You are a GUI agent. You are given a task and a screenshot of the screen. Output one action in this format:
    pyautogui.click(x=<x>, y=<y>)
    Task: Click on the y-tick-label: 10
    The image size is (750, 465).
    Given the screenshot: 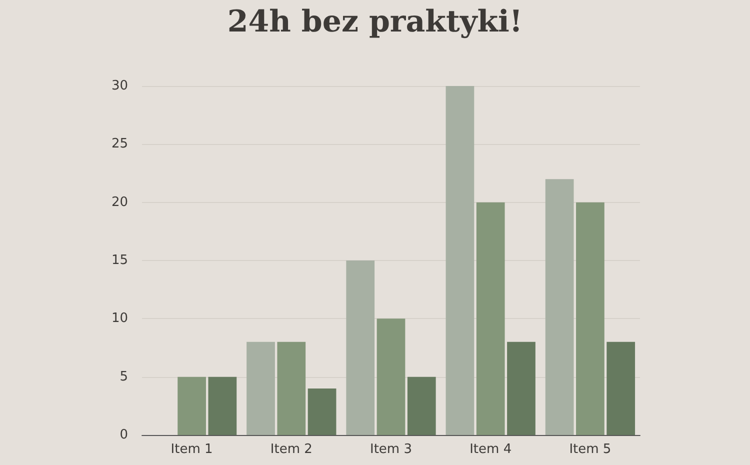 What is the action you would take?
    pyautogui.click(x=119, y=318)
    